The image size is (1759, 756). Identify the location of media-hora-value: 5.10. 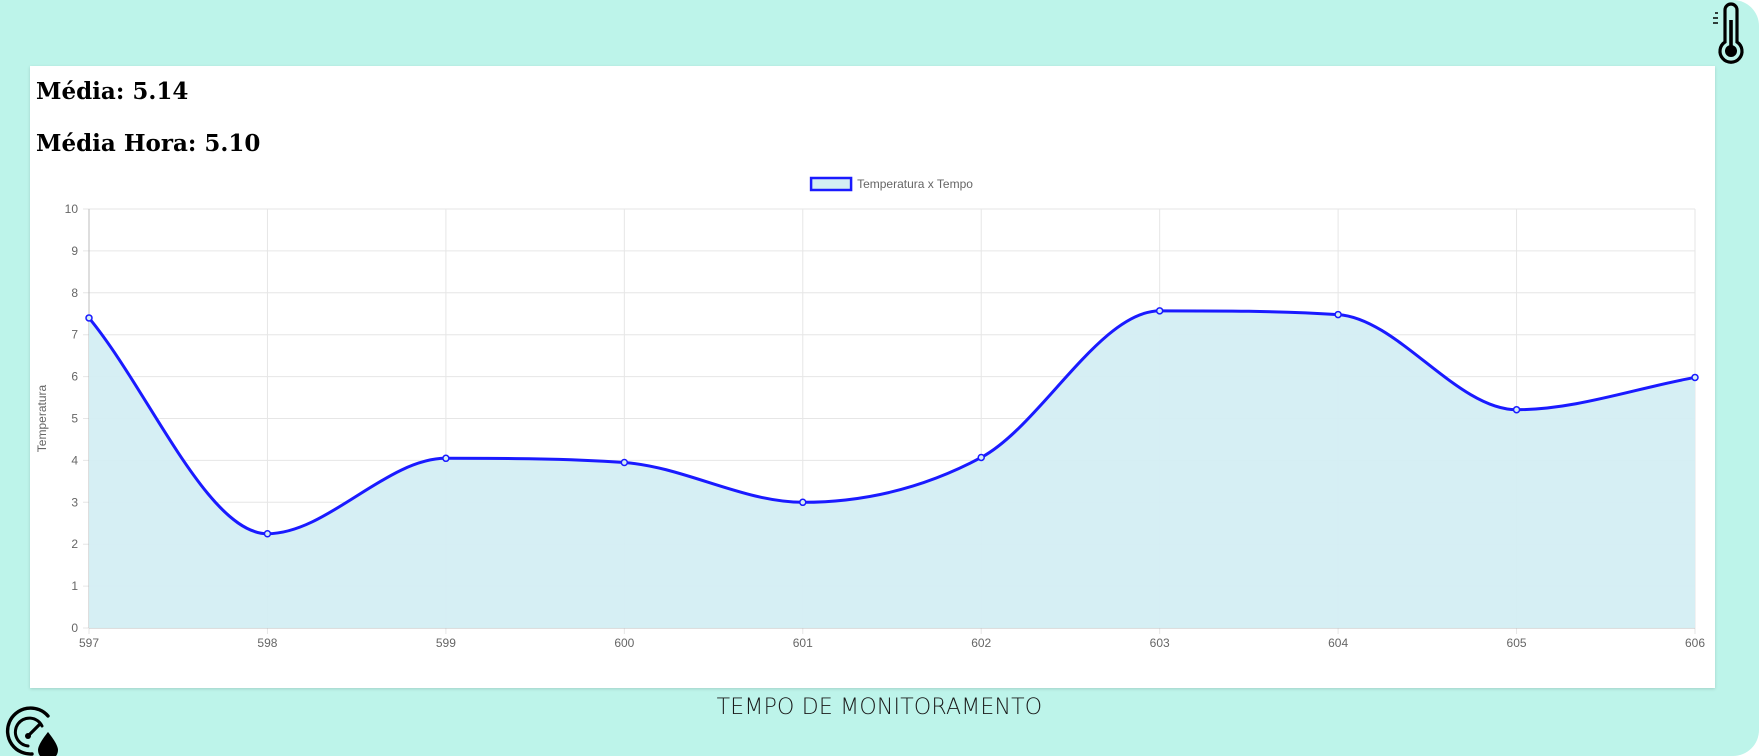
(232, 143).